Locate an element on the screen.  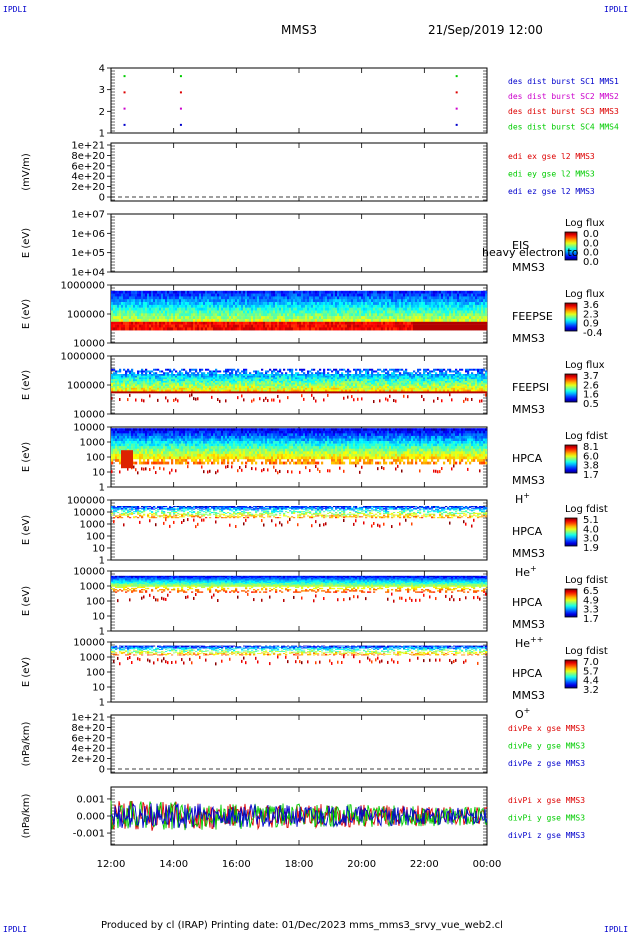
eis-colorbar-tick-2: 0.0 is located at coordinates (591, 253).